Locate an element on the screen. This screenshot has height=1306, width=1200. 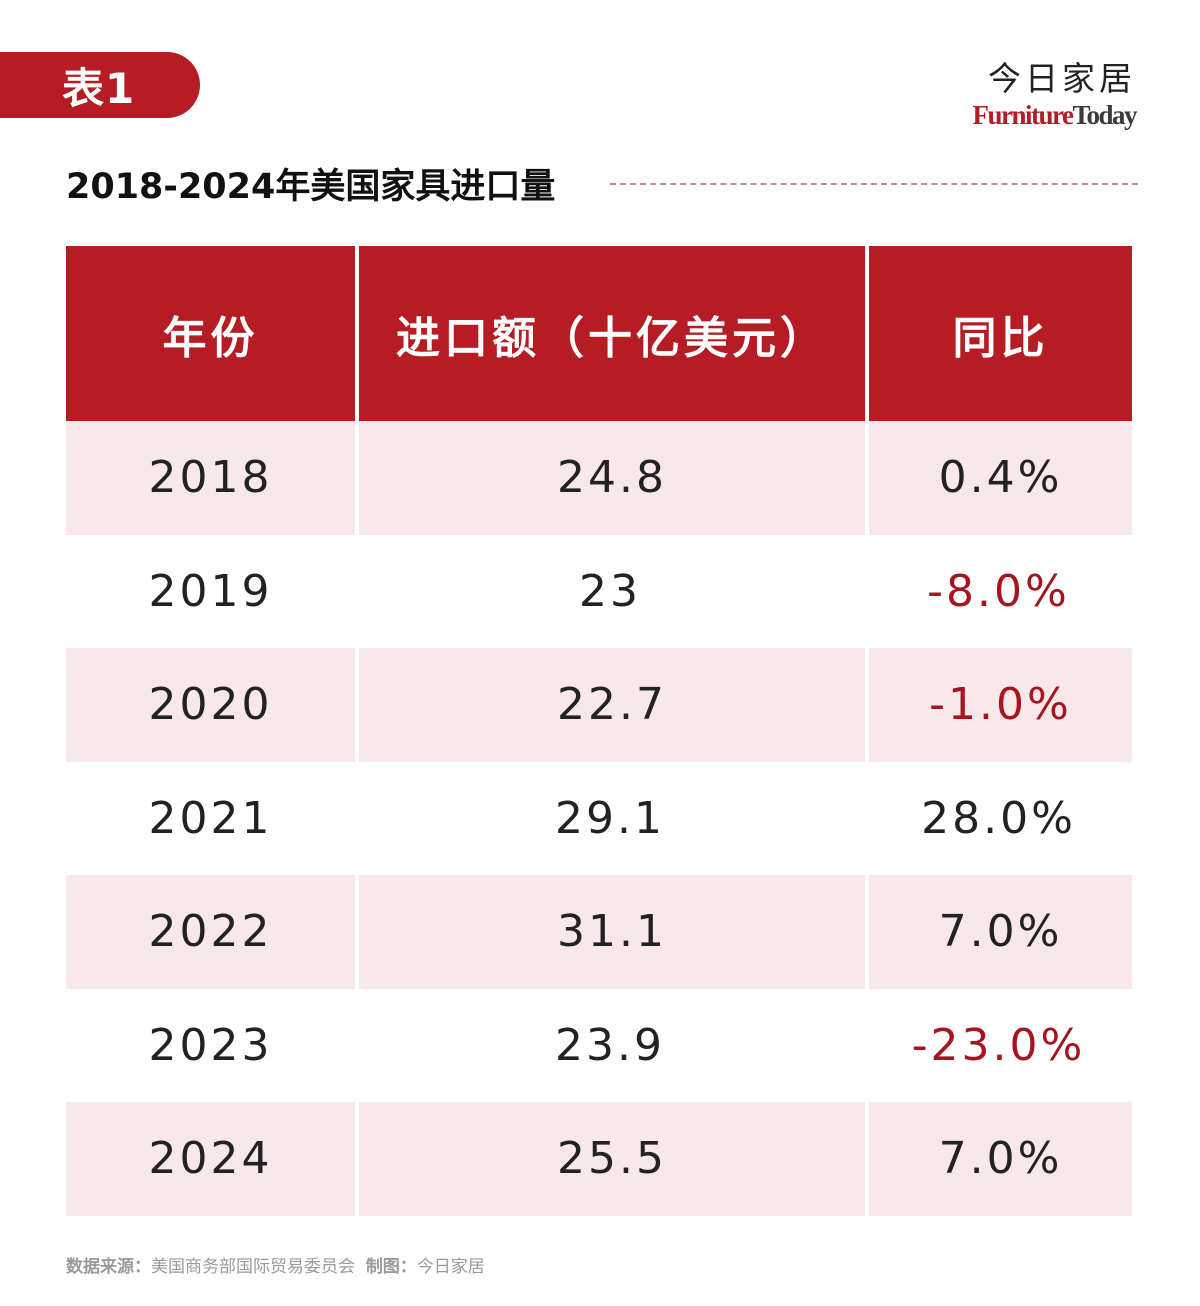
cell-import-value: 25.5 is located at coordinates (610, 1159).